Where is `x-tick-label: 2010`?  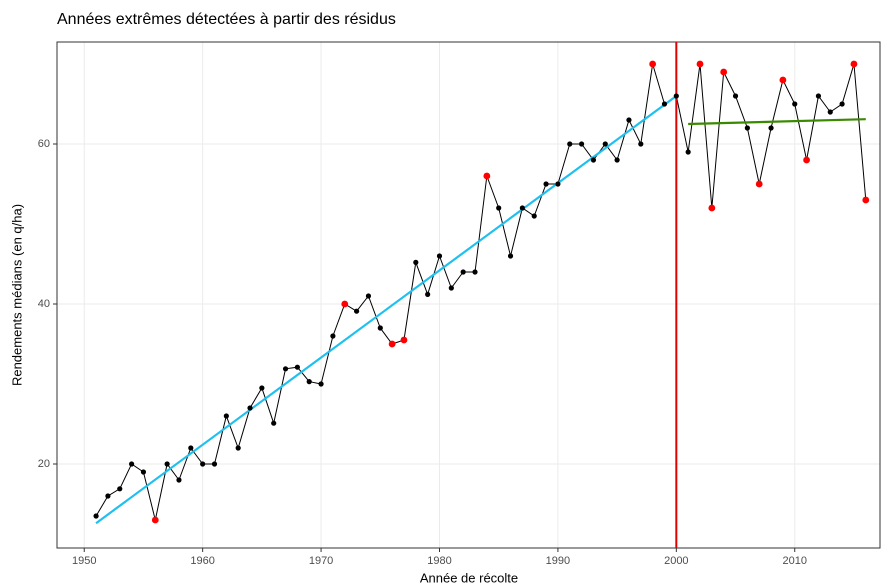
x-tick-label: 2010 is located at coordinates (794, 561).